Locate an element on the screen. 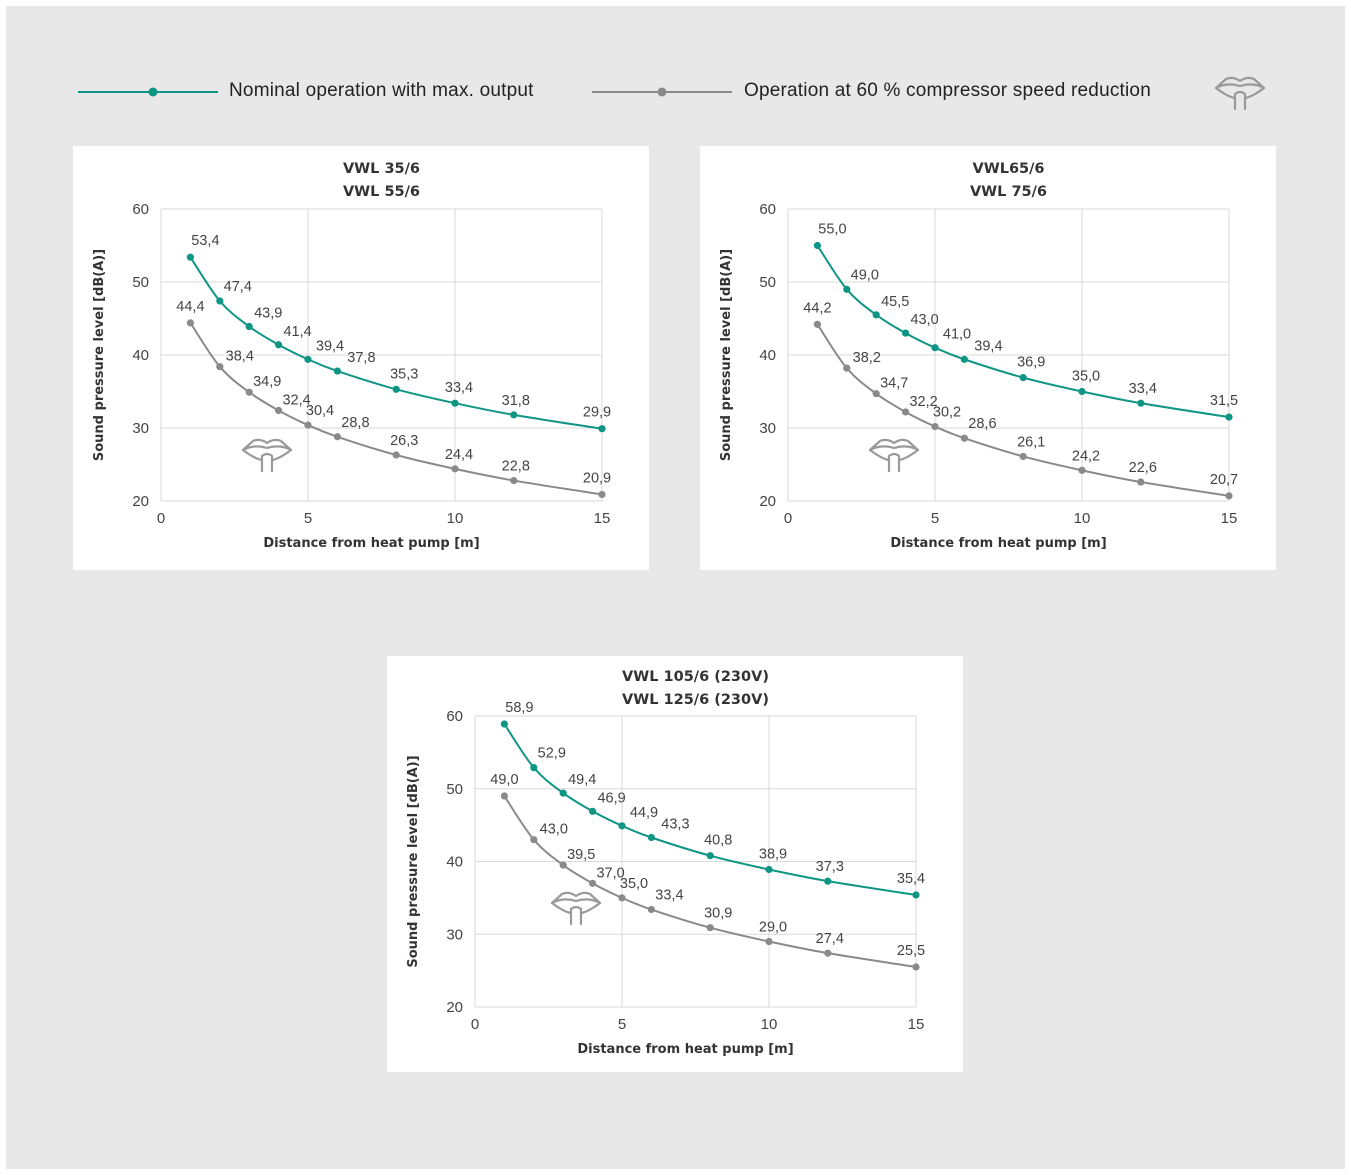 Image resolution: width=1351 pixels, height=1175 pixels. x-axis-label: Distance from heat pump [m] is located at coordinates (371, 543).